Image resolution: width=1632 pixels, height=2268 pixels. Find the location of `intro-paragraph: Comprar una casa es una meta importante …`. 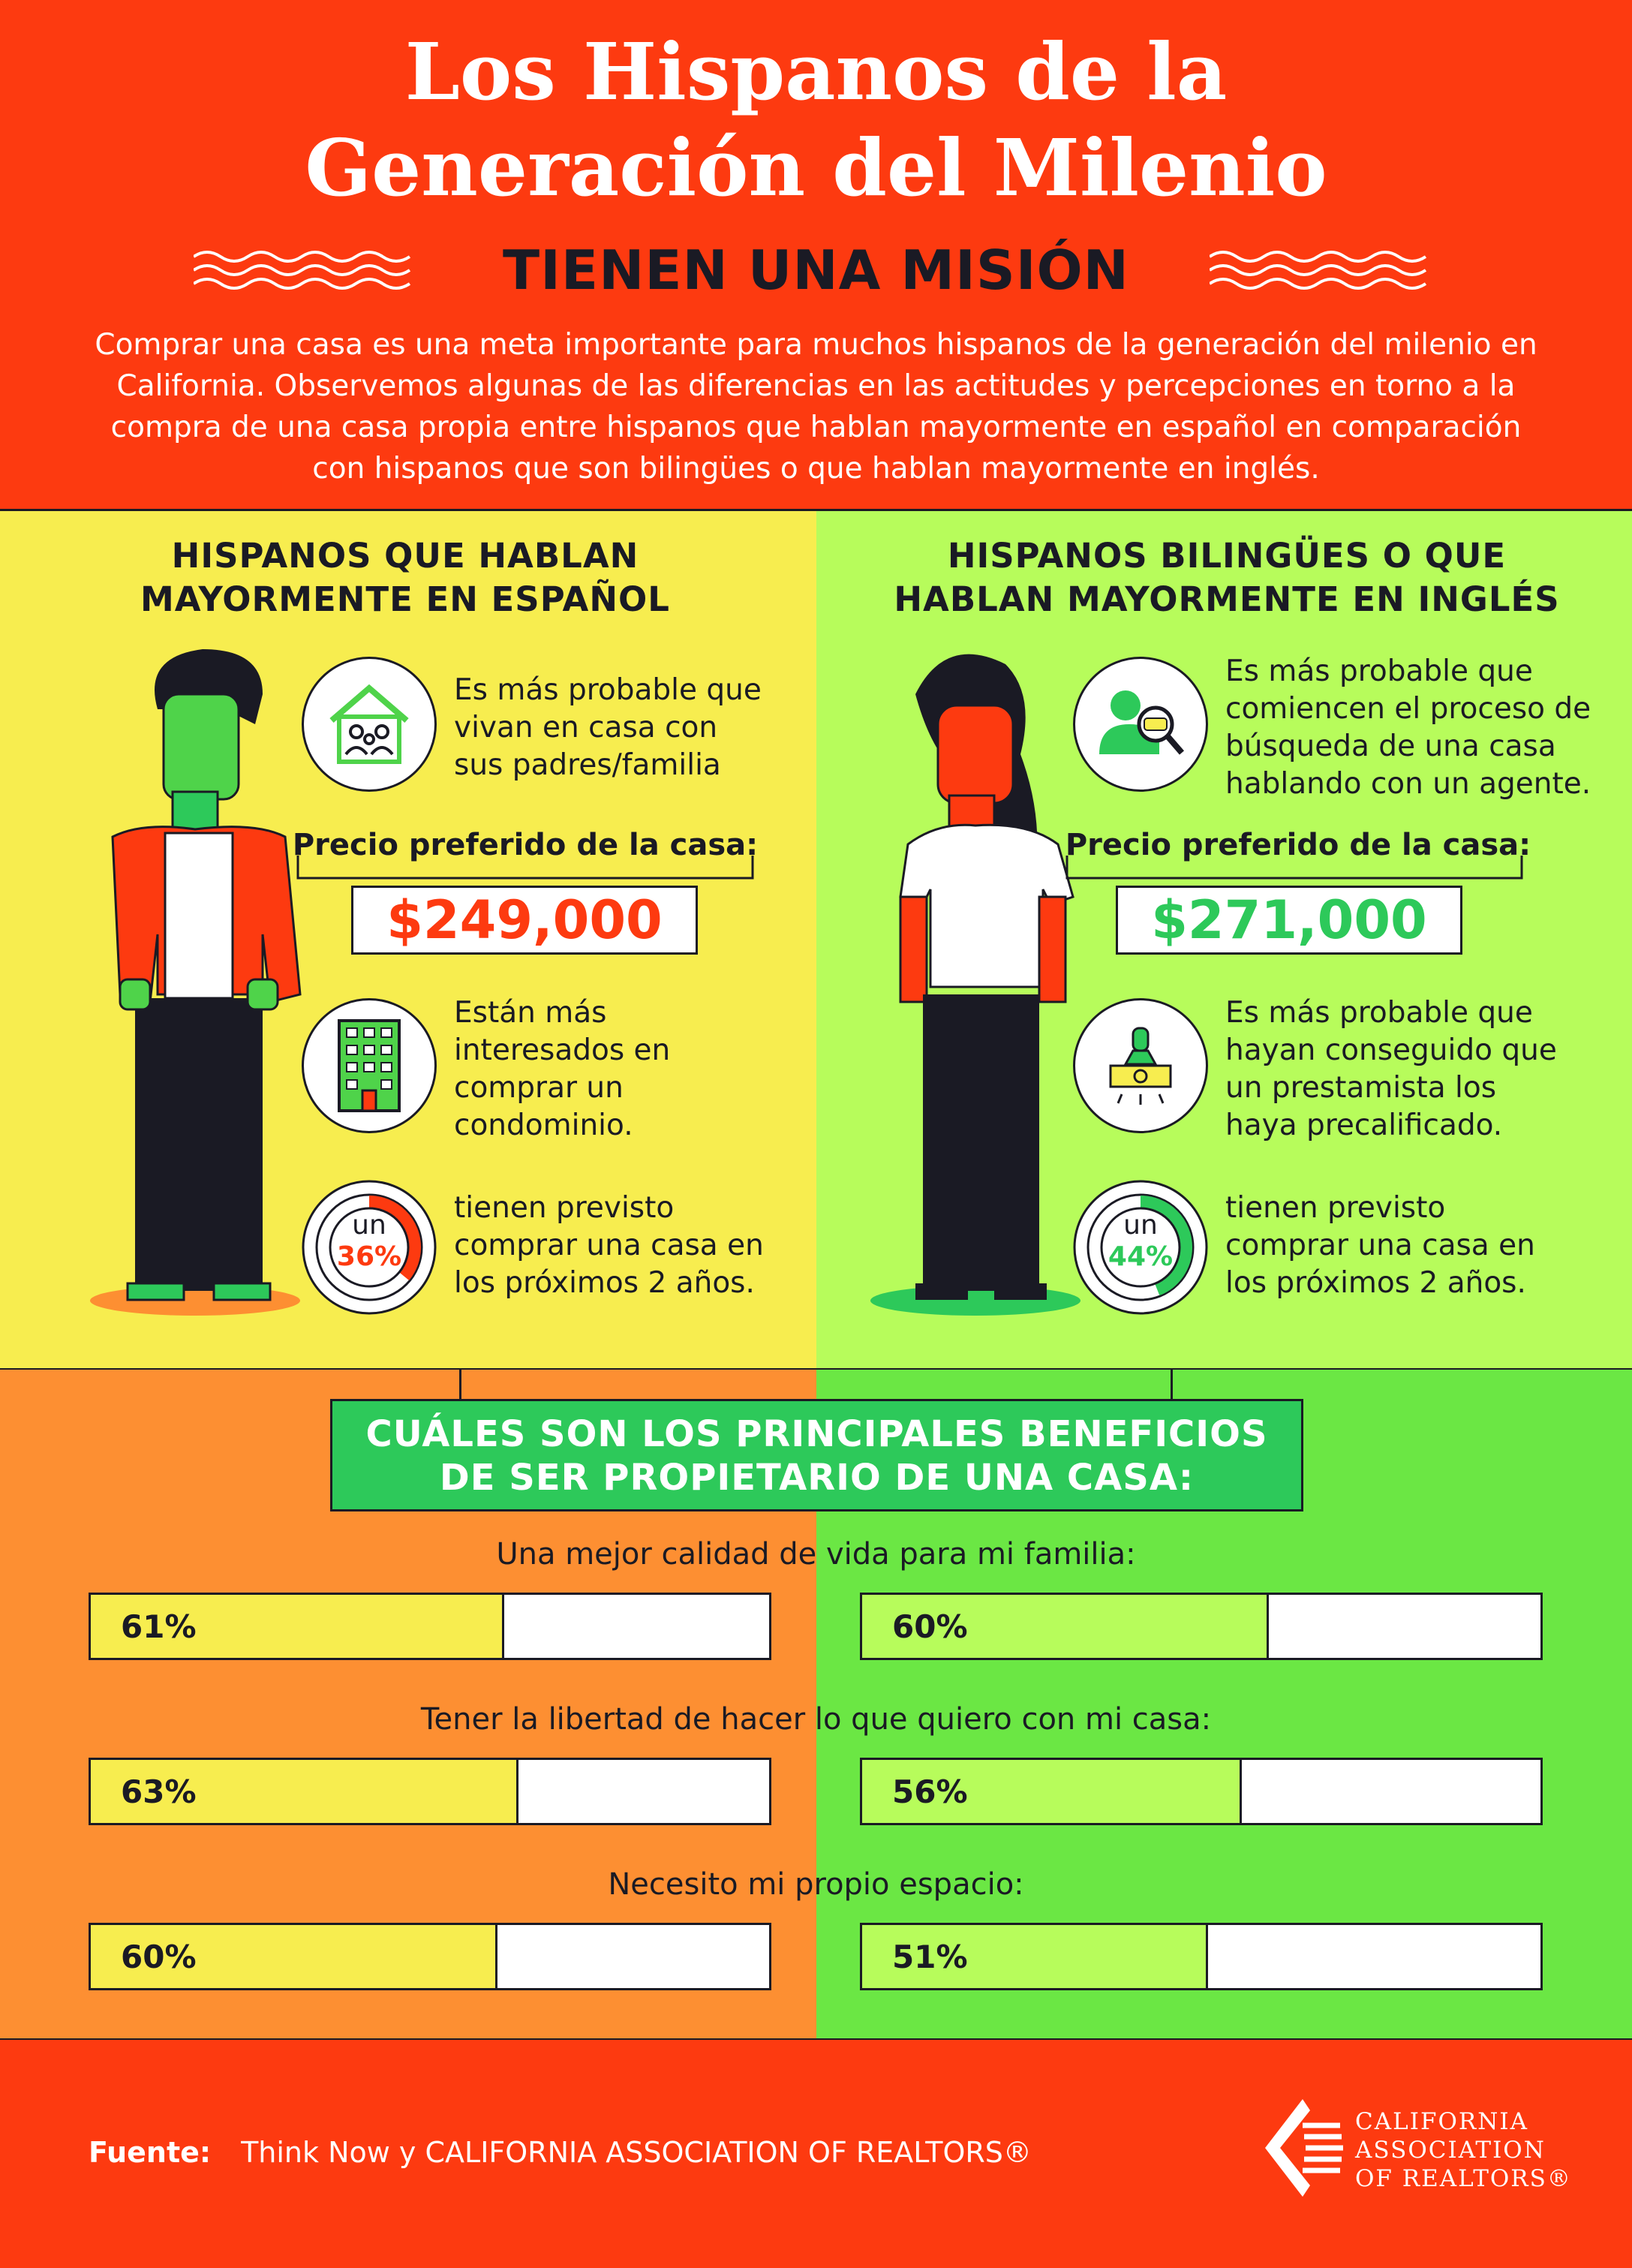

intro-paragraph: Comprar una casa es una meta importante … is located at coordinates (816, 407).